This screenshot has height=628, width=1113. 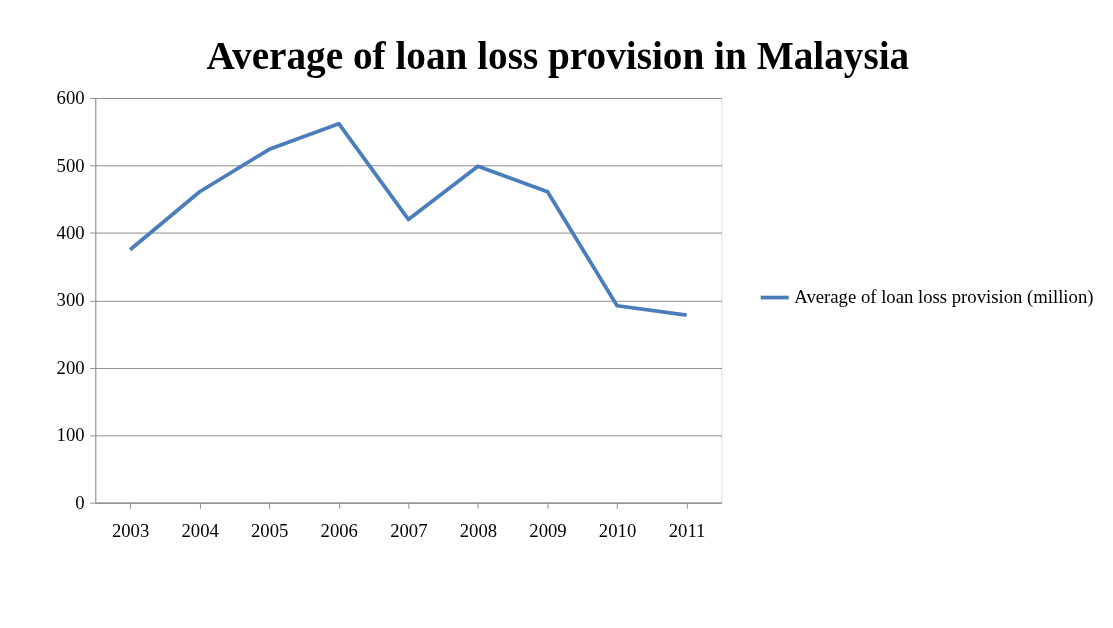 I want to click on x-tick-label: 2007, so click(x=409, y=530).